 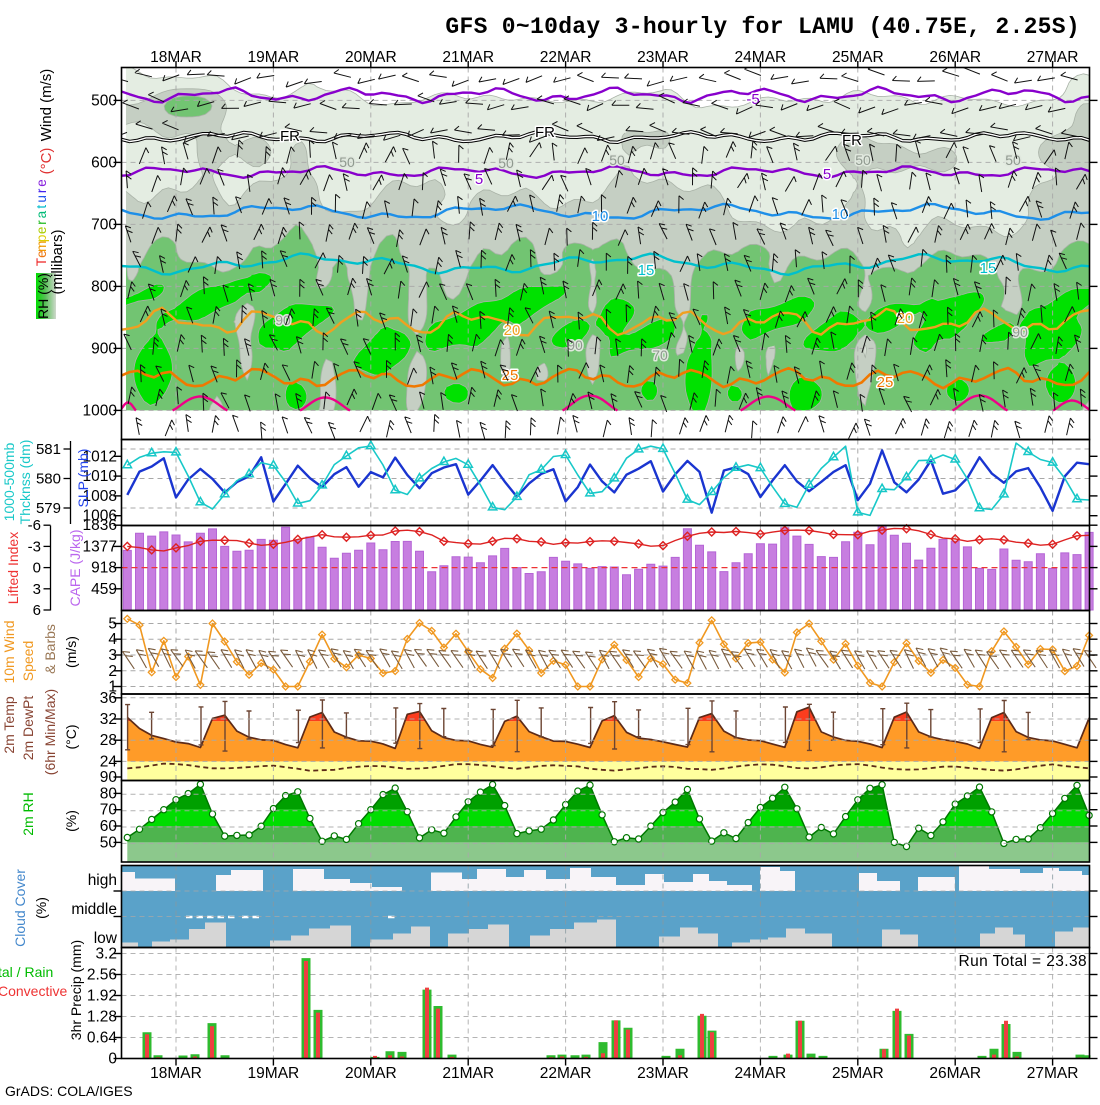 I want to click on svg-text: (m/s), so click(x=71, y=652).